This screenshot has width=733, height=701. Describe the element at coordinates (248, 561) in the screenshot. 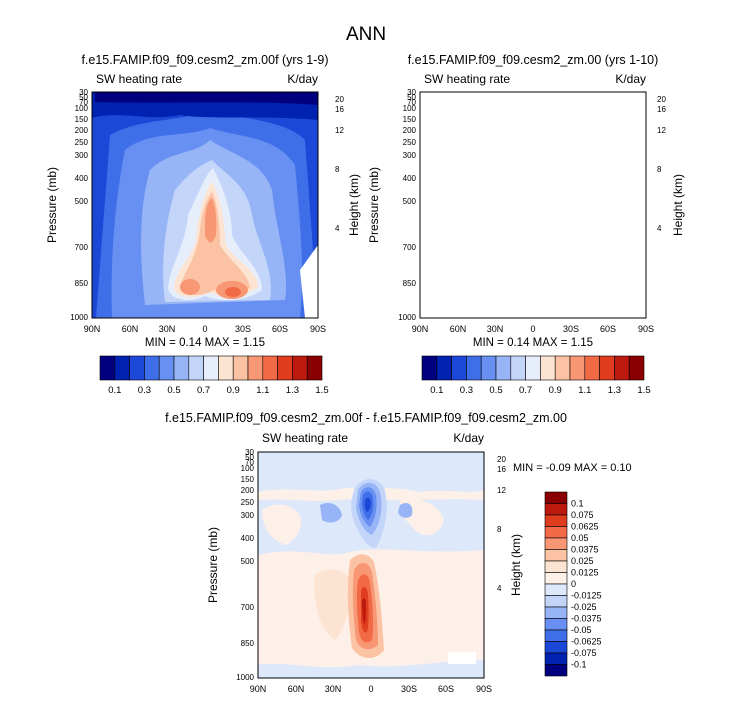

I see `y-tick-label: 500` at that location.